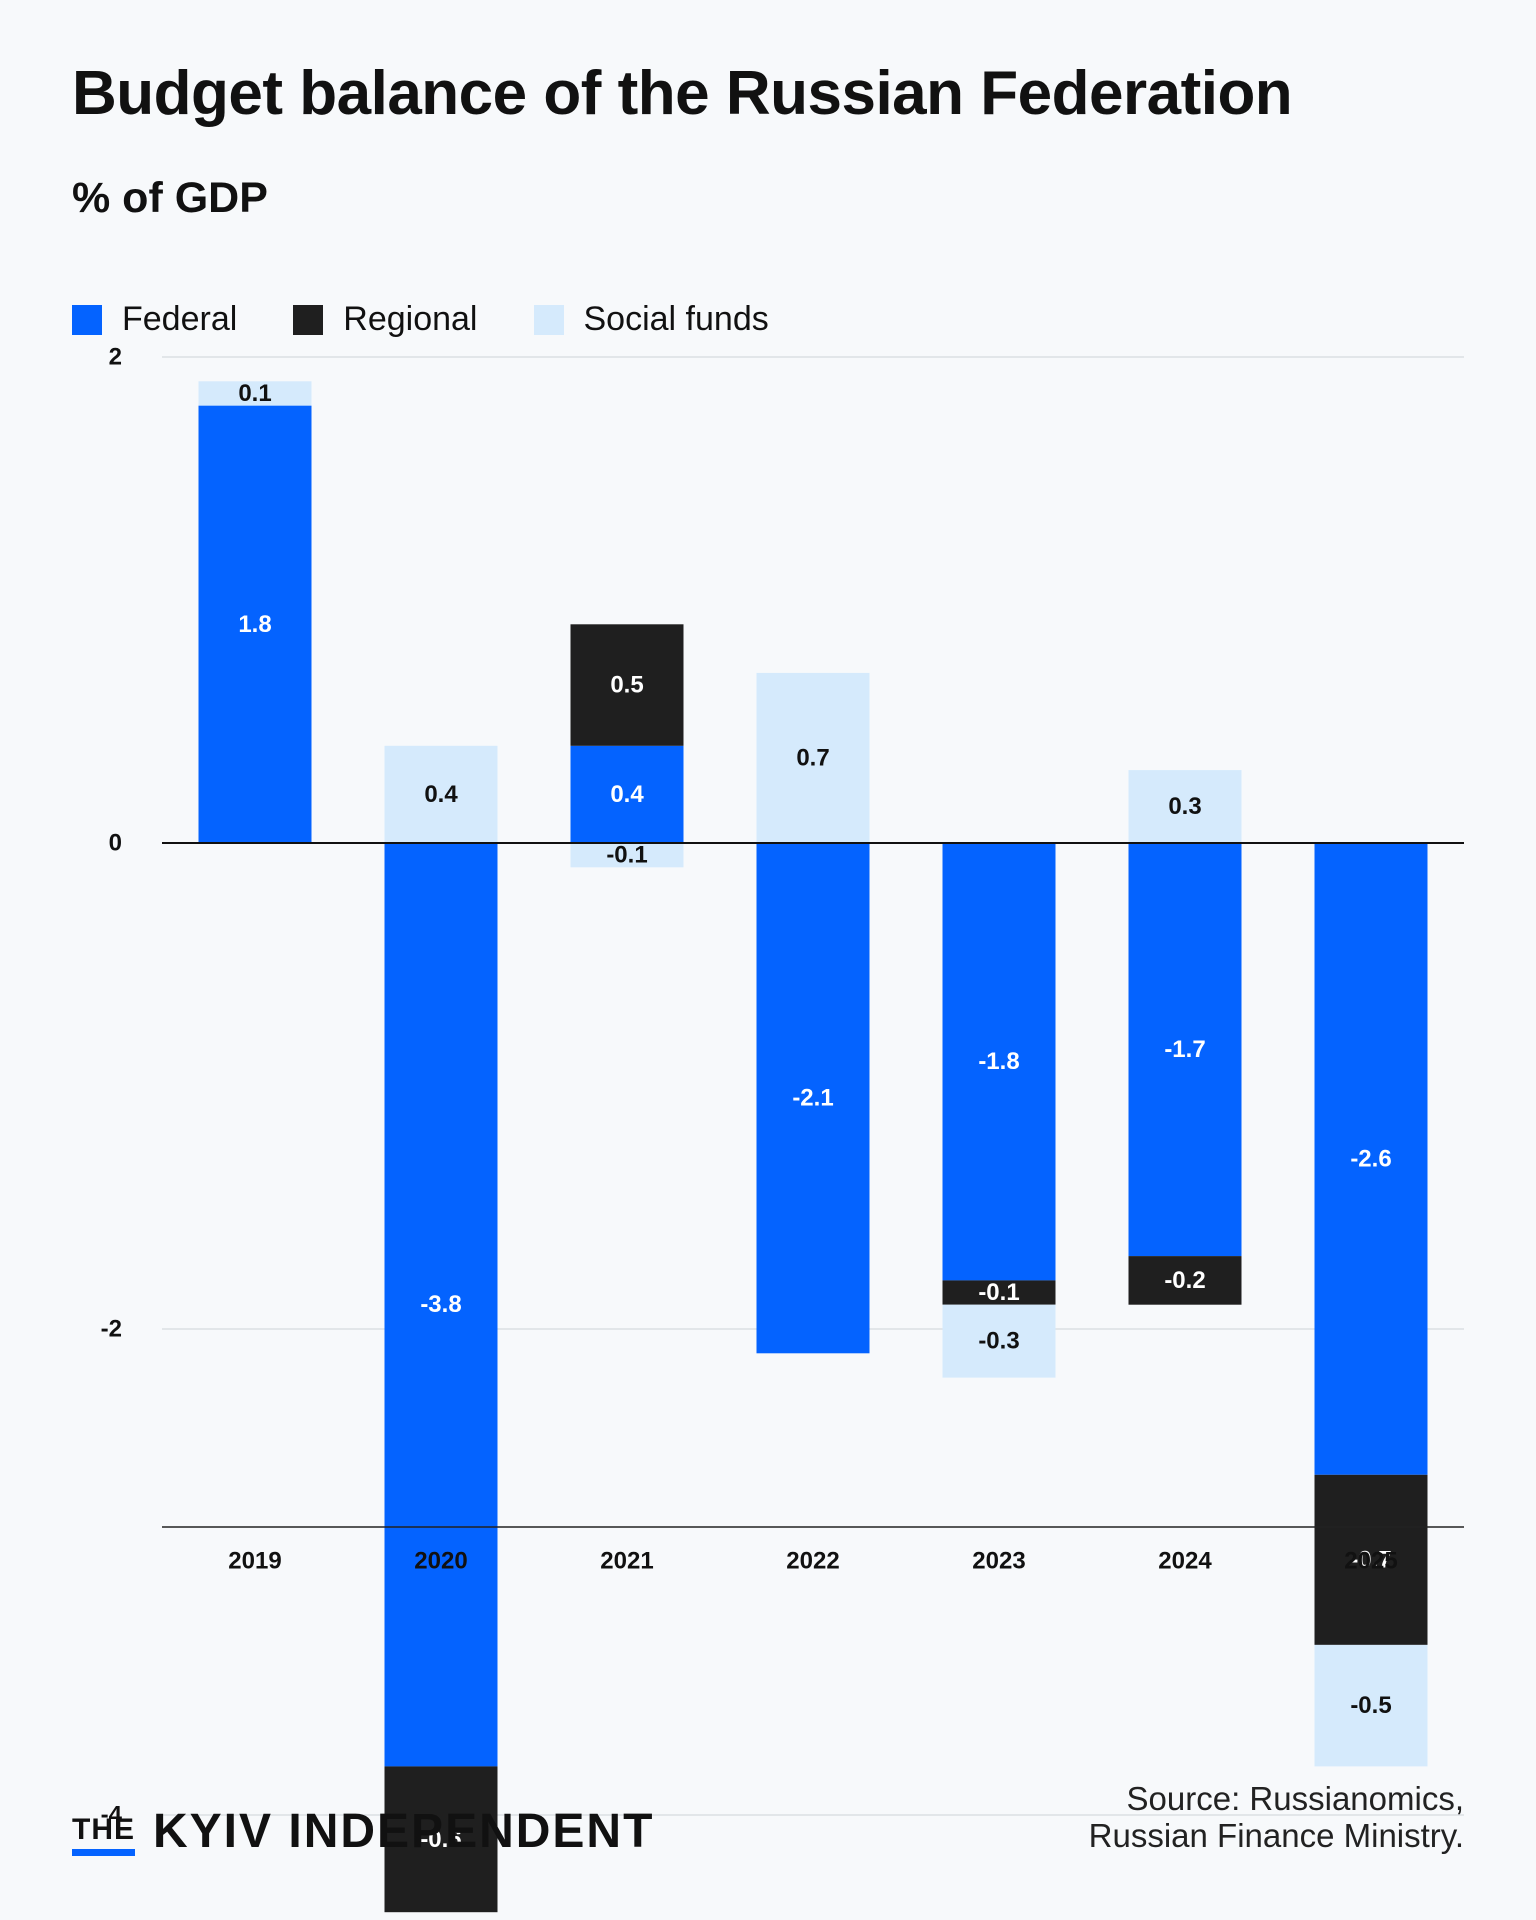  I want to click on y-tick-label: -4, so click(112, 1815).